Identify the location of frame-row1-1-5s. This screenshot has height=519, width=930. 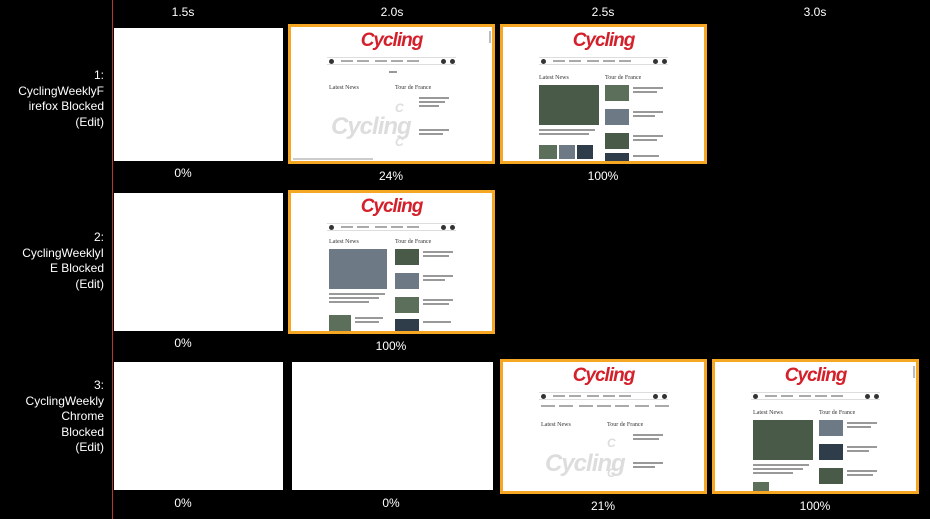
(198, 94).